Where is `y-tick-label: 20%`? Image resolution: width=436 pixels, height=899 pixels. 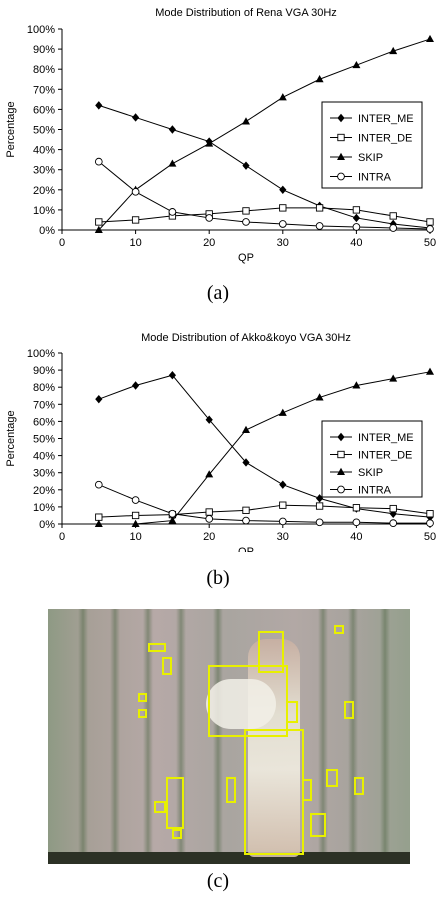 y-tick-label: 20% is located at coordinates (44, 191).